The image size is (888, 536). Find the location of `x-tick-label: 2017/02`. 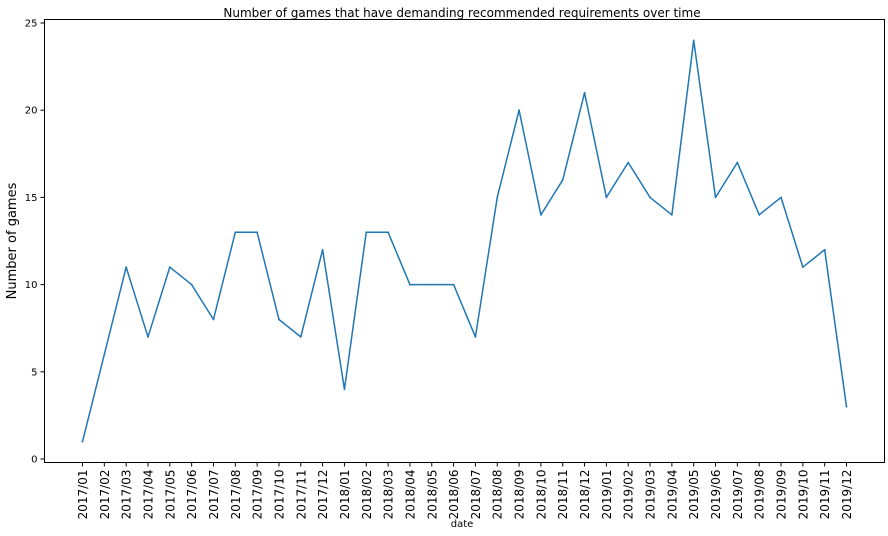

x-tick-label: 2017/02 is located at coordinates (105, 495).